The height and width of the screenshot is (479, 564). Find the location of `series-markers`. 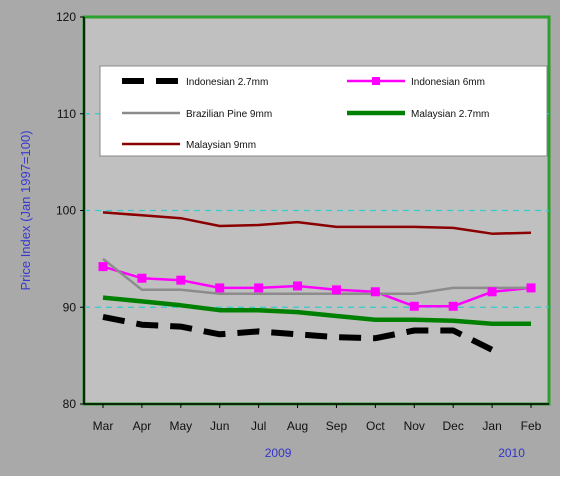

series-markers is located at coordinates (317, 286).